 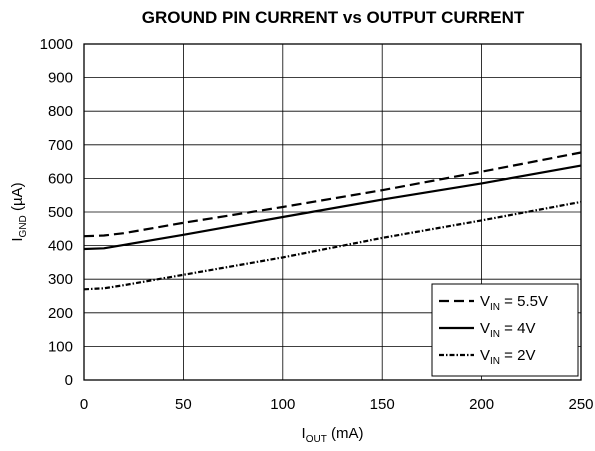 What do you see at coordinates (345, 433) in the screenshot?
I see `x-axis-label-unit: (mA)` at bounding box center [345, 433].